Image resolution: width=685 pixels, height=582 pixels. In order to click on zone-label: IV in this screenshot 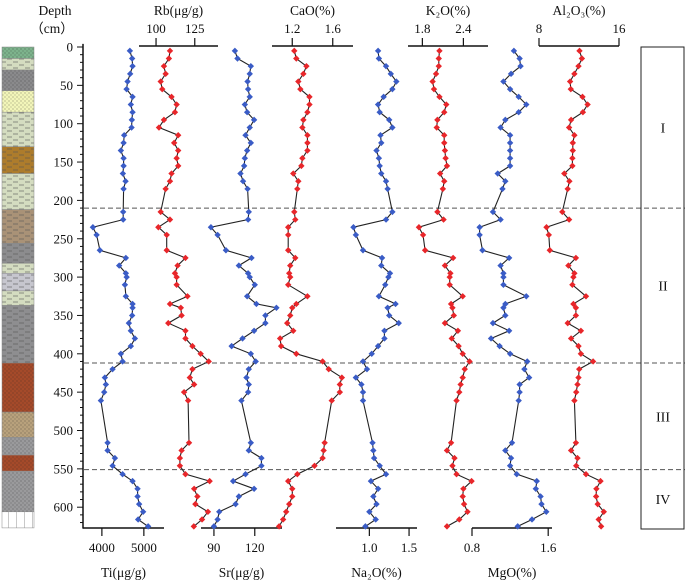, I will do `click(663, 500)`.